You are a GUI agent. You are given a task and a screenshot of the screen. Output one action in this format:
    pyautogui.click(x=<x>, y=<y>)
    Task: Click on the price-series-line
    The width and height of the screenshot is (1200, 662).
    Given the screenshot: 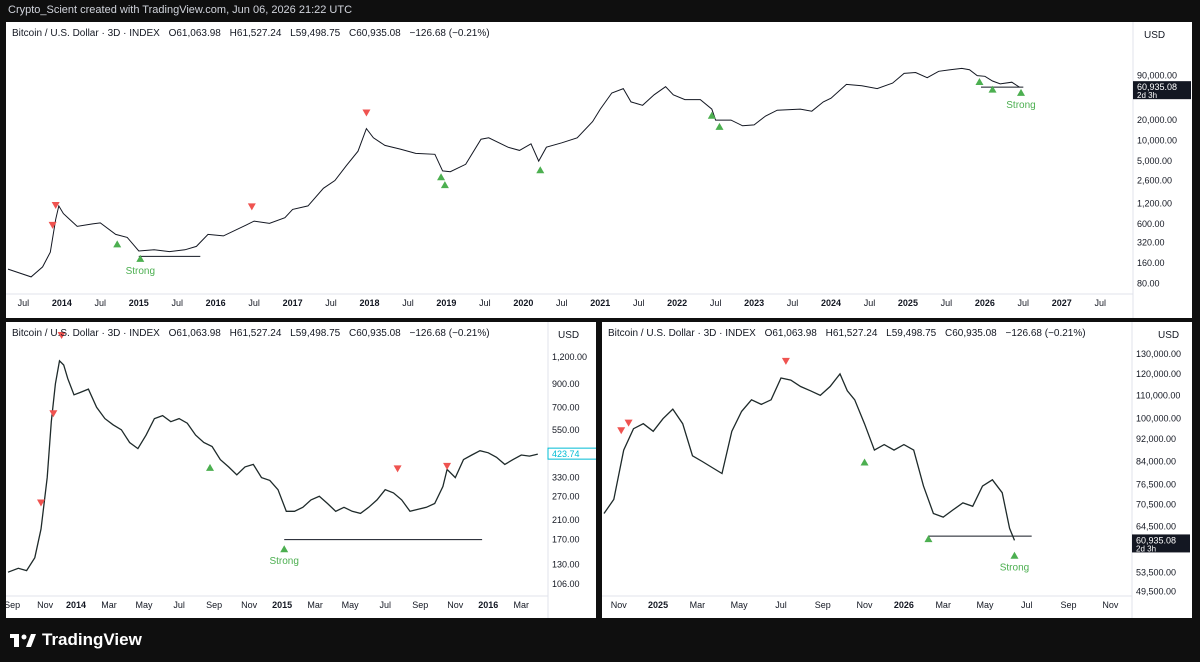 What is the action you would take?
    pyautogui.click(x=272, y=466)
    